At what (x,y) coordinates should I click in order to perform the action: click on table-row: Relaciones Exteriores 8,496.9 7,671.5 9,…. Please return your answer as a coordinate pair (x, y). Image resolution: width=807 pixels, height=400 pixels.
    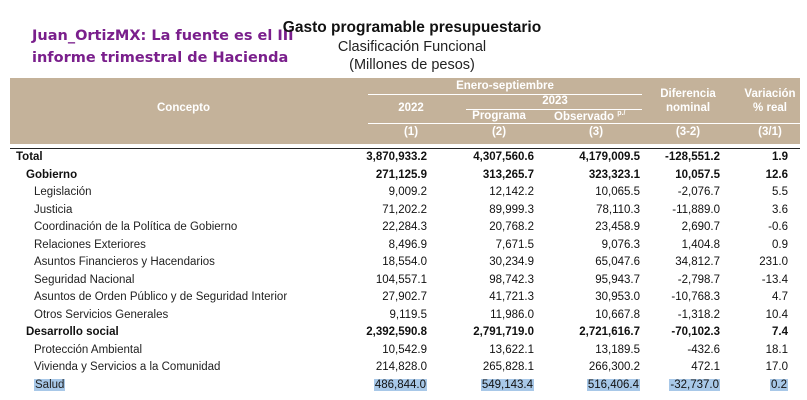
    Looking at the image, I should click on (405, 247).